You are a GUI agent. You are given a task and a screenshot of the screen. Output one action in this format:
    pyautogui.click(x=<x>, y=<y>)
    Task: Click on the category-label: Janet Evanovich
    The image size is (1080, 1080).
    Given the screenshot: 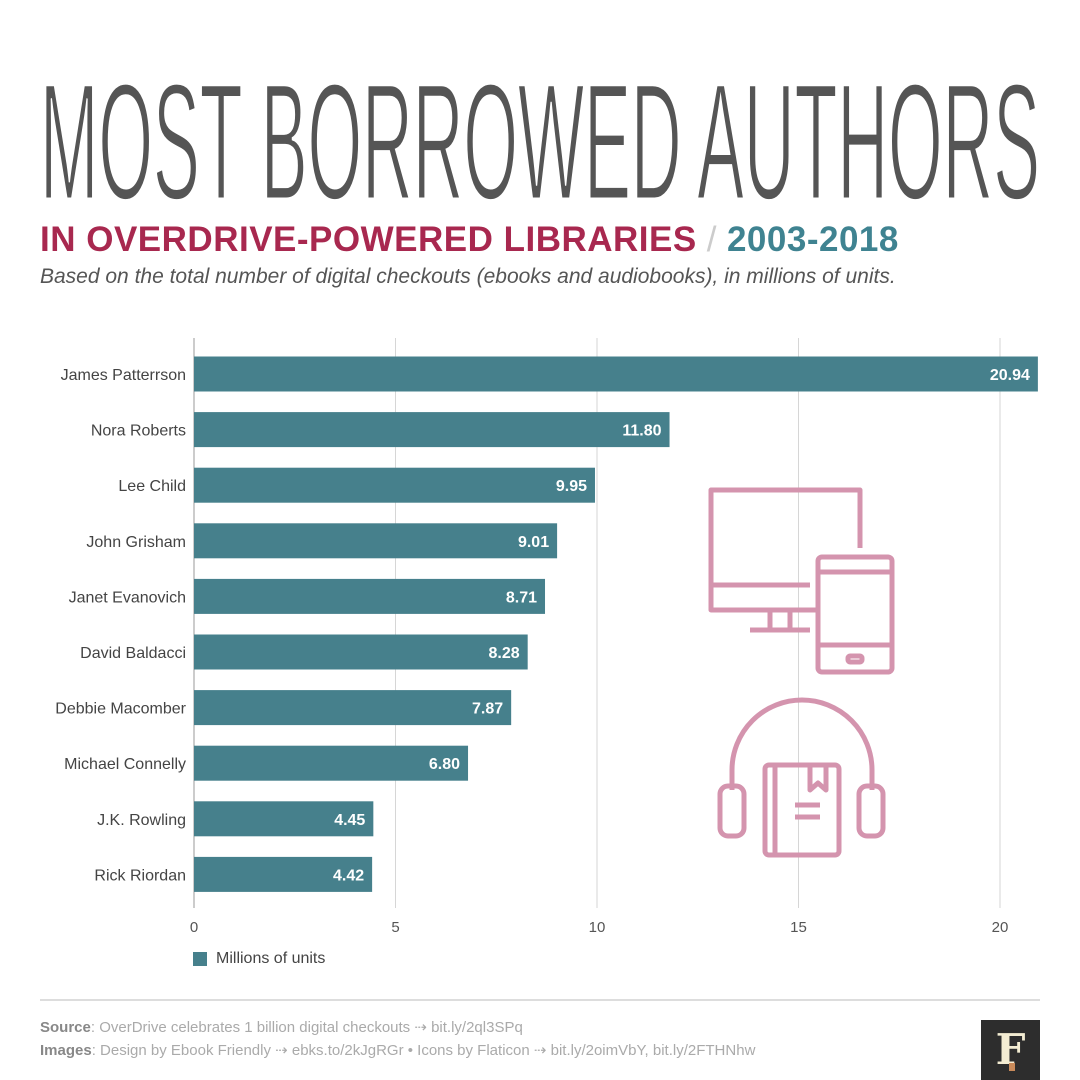 What is the action you would take?
    pyautogui.click(x=127, y=597)
    